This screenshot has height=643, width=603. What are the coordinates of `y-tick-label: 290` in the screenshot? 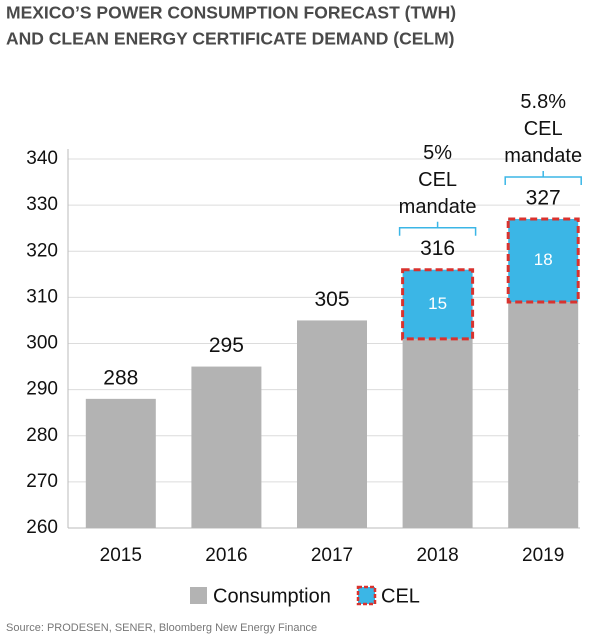 It's located at (42, 389).